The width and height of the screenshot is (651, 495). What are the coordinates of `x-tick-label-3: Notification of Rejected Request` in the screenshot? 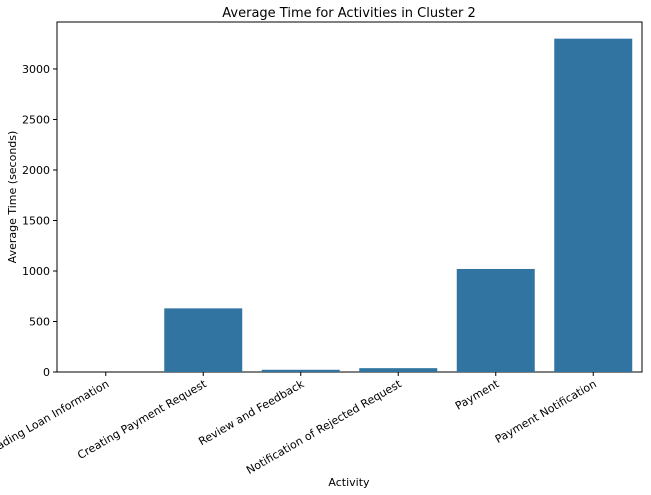 It's located at (324, 427).